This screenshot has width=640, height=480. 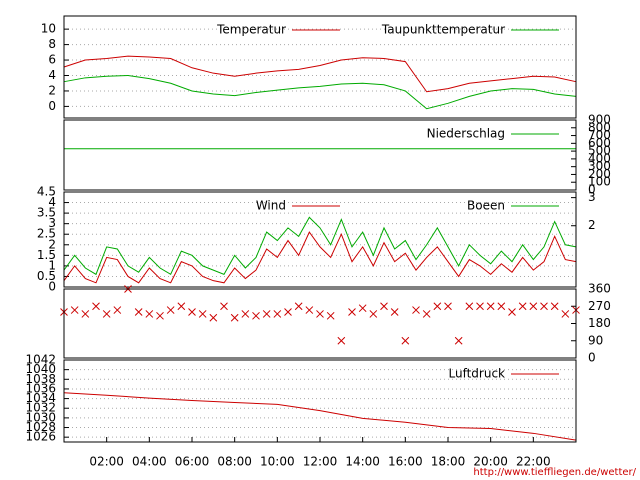 I want to click on y2-tick-label: 400, so click(x=599, y=158).